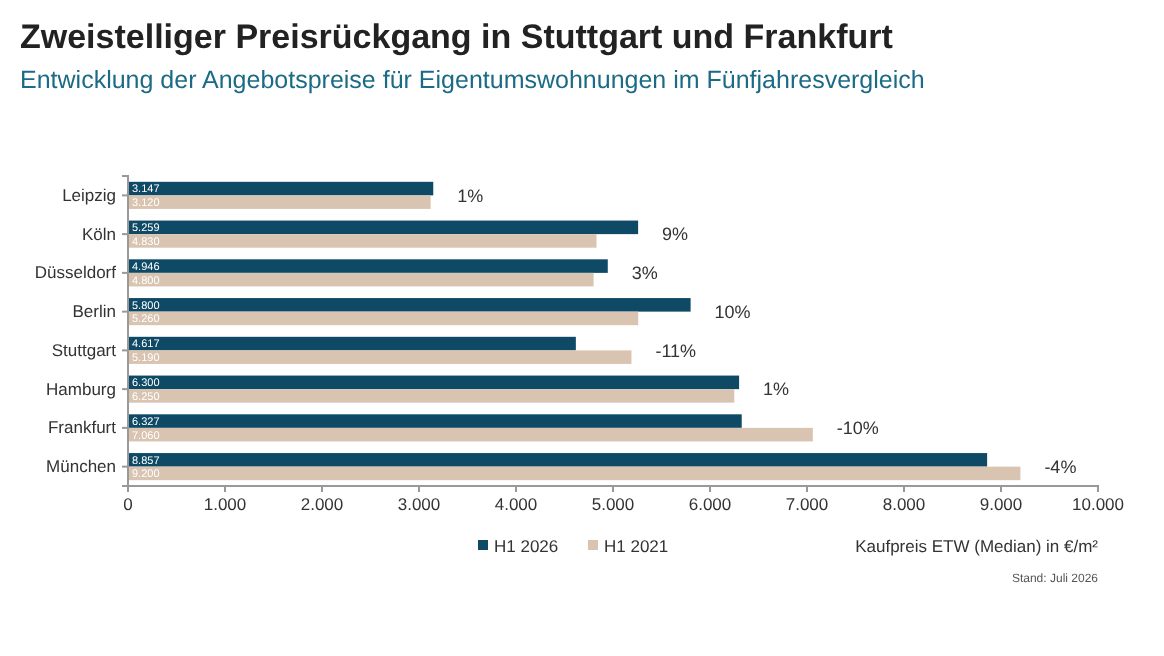 This screenshot has width=1164, height=656. Describe the element at coordinates (1060, 466) in the screenshot. I see `annotation: -4%` at that location.